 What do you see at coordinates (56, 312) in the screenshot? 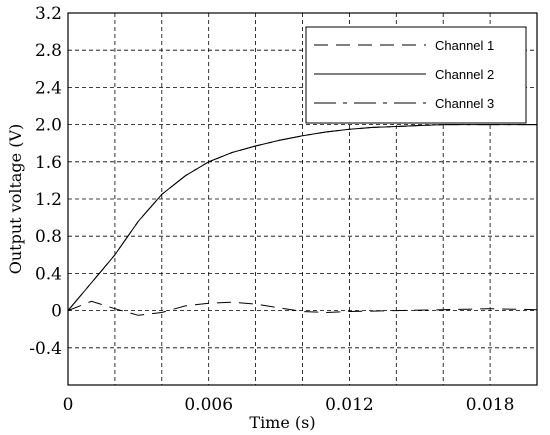
I see `y-tick-label: 0` at bounding box center [56, 312].